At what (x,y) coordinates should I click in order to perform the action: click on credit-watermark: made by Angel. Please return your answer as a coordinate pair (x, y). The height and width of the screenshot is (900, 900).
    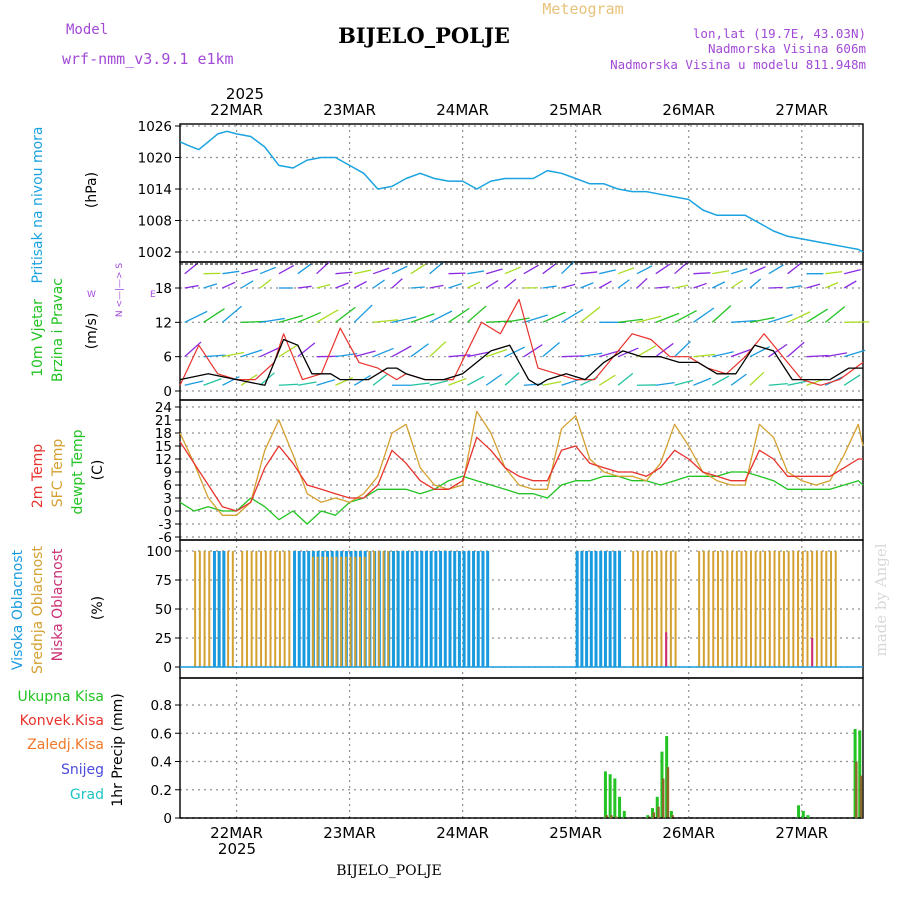
    Looking at the image, I should click on (881, 599).